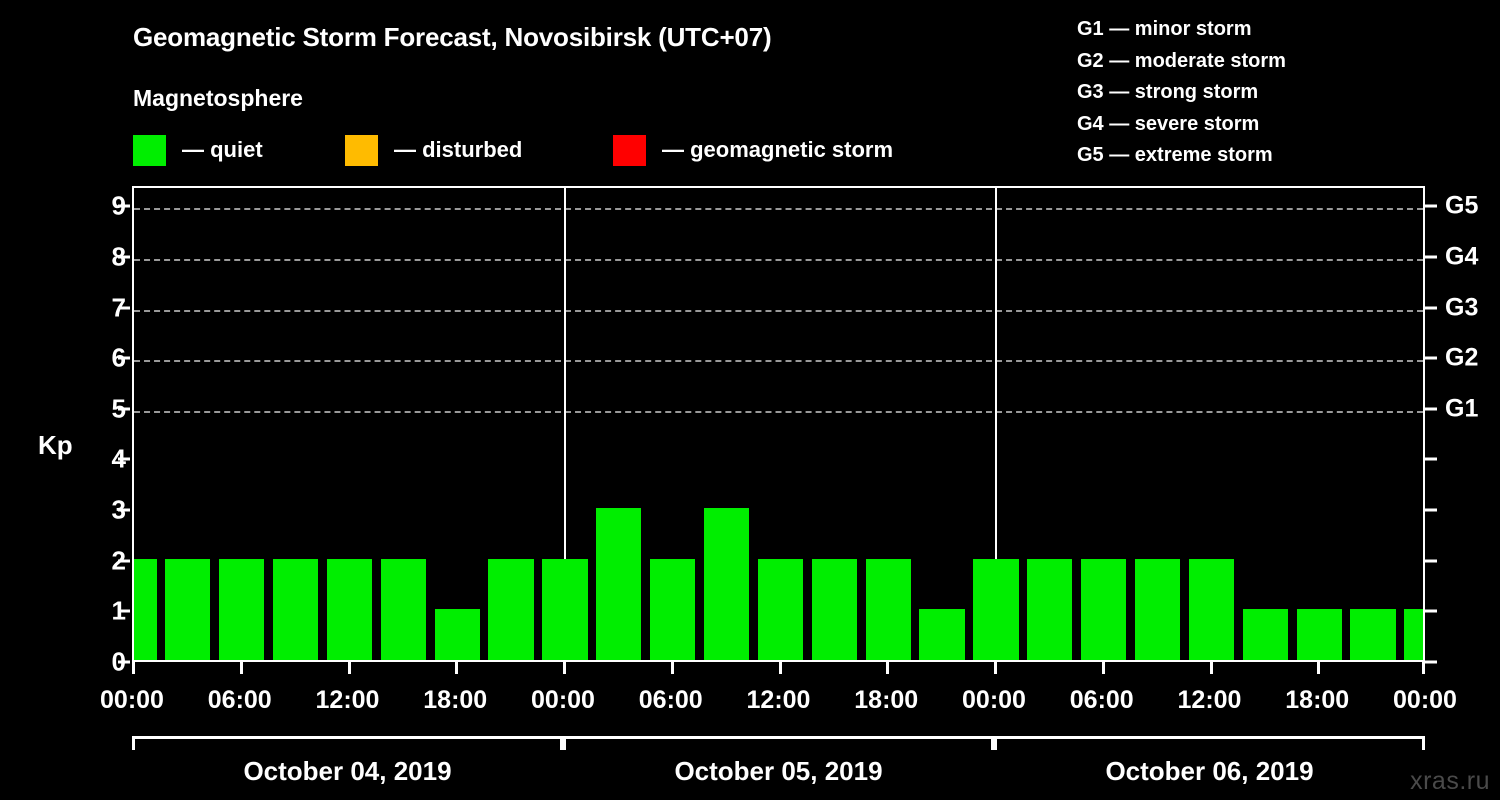  I want to click on secondary-axis-tick-label: G5, so click(1462, 205).